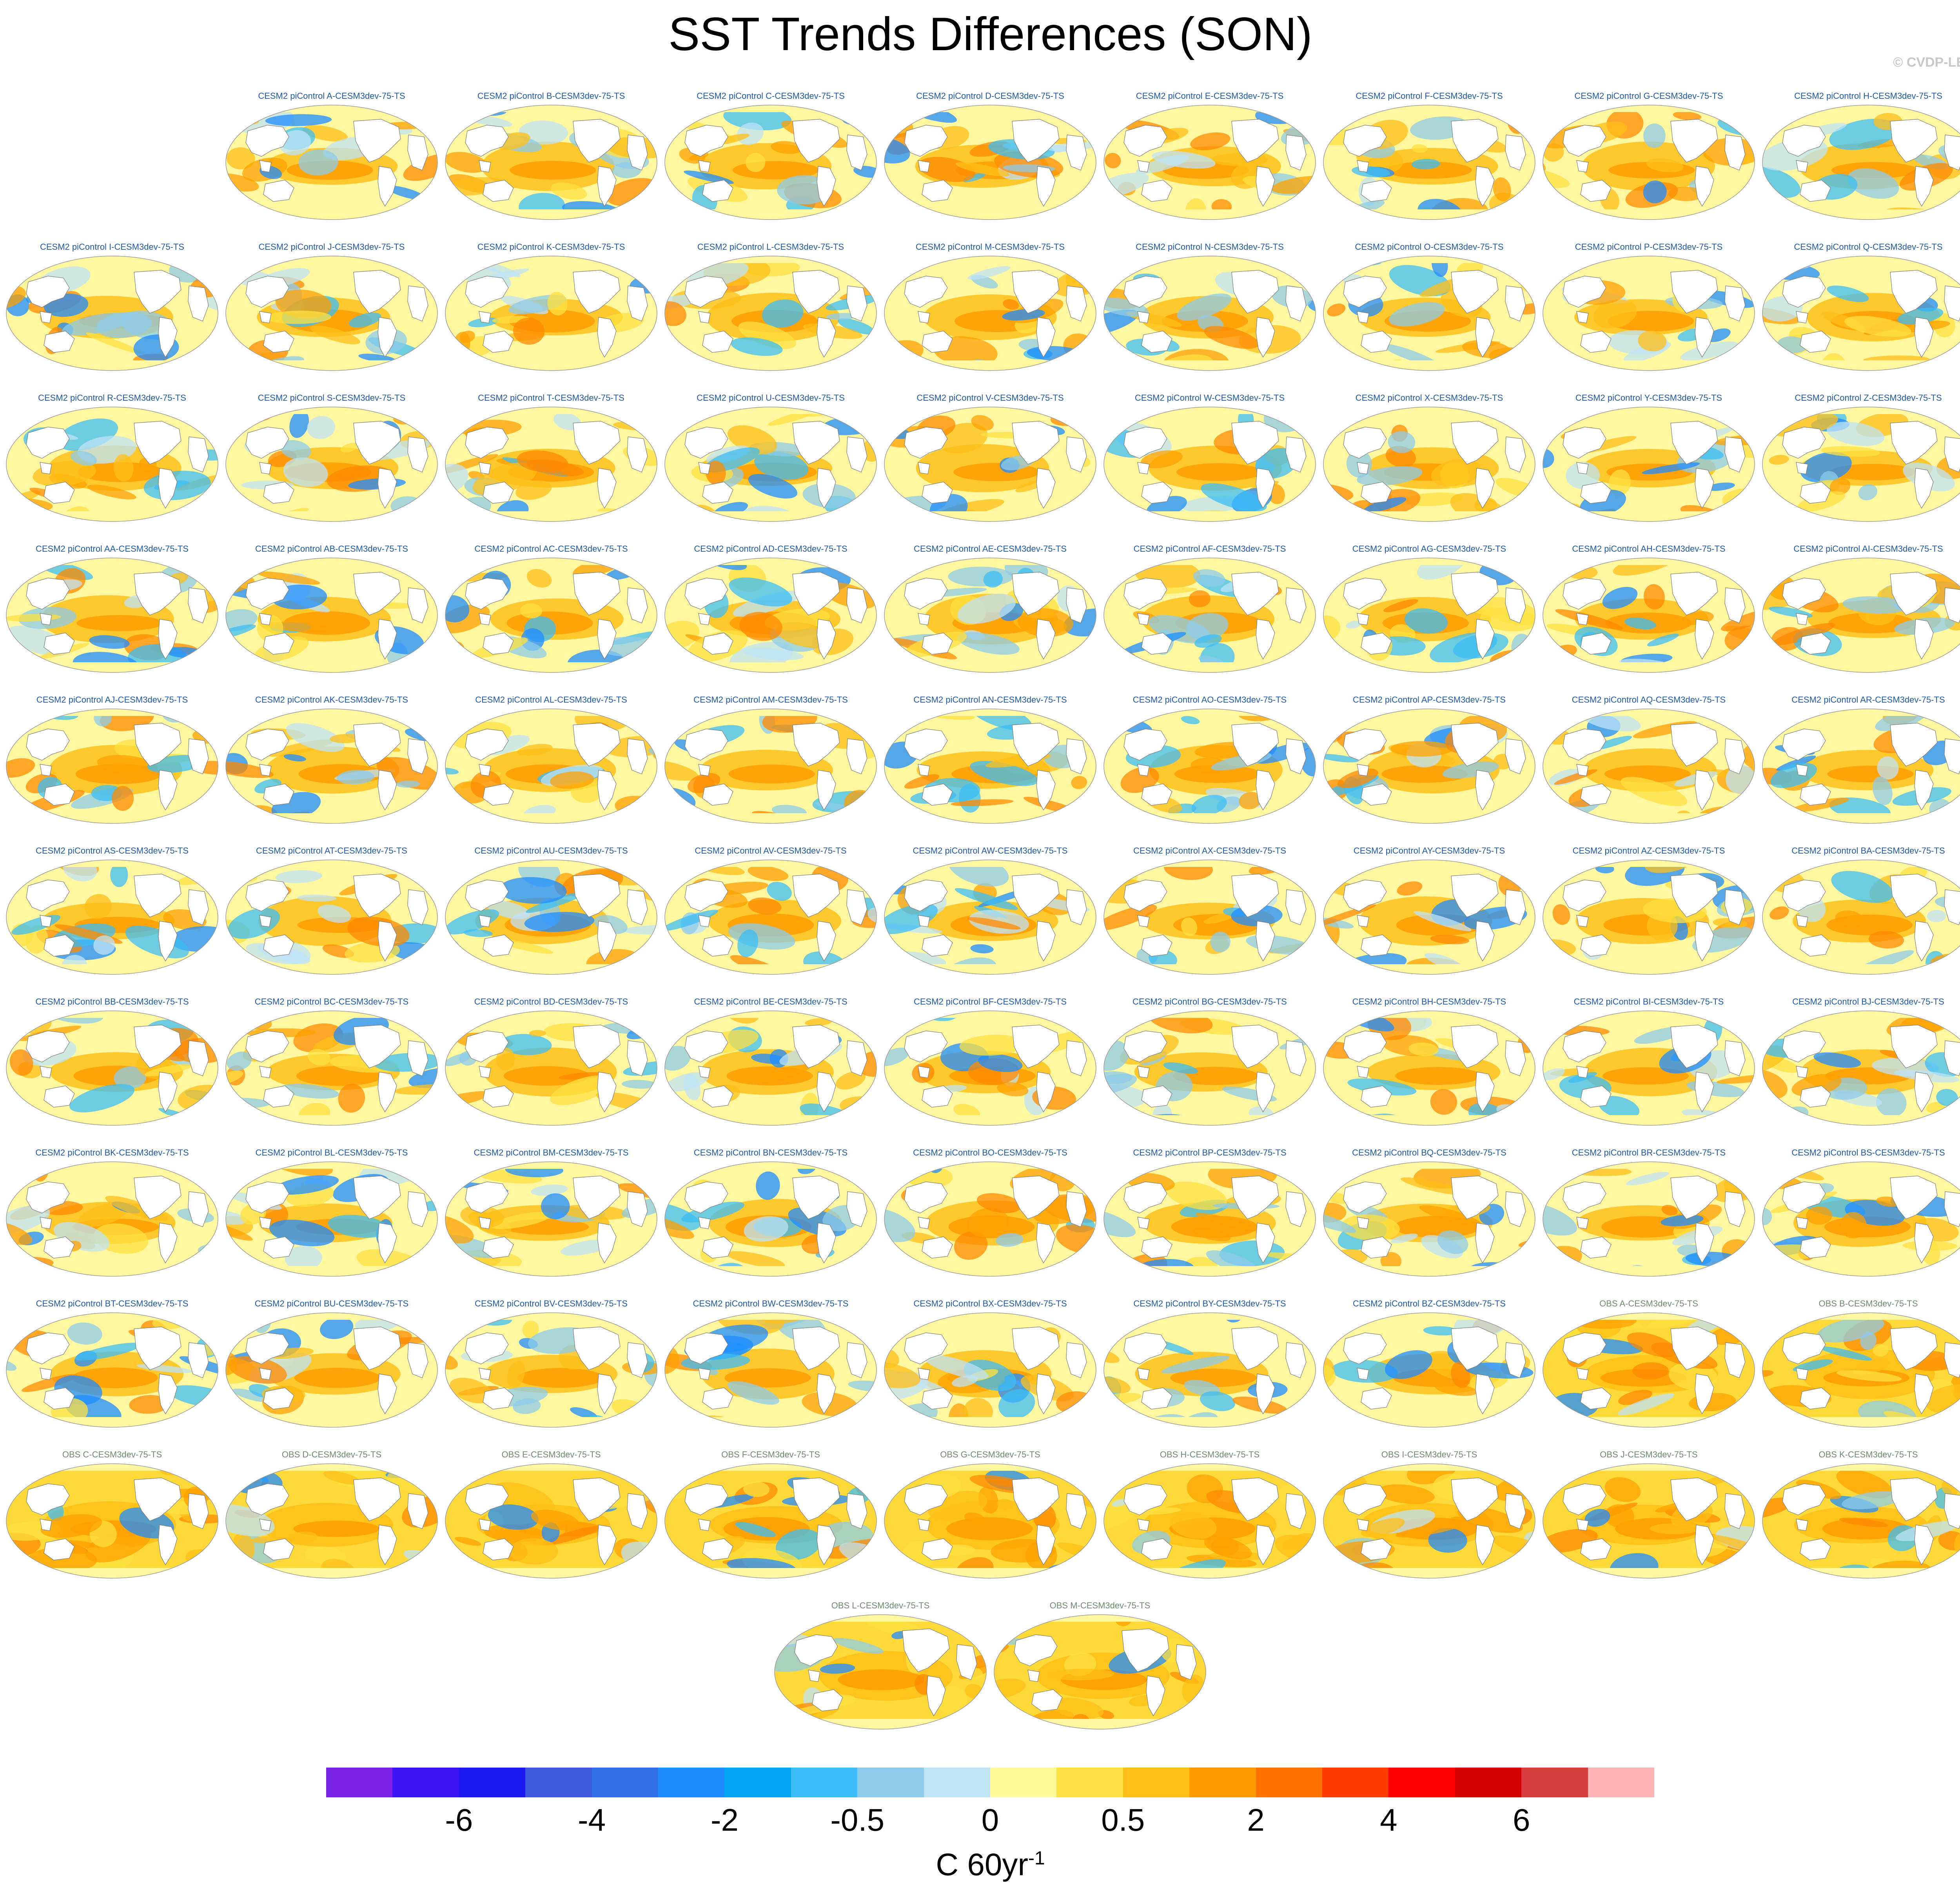 The image size is (1960, 1895). What do you see at coordinates (770, 247) in the screenshot?
I see `panel-label: CESM2 piControl L-CESM3dev-75-TS` at bounding box center [770, 247].